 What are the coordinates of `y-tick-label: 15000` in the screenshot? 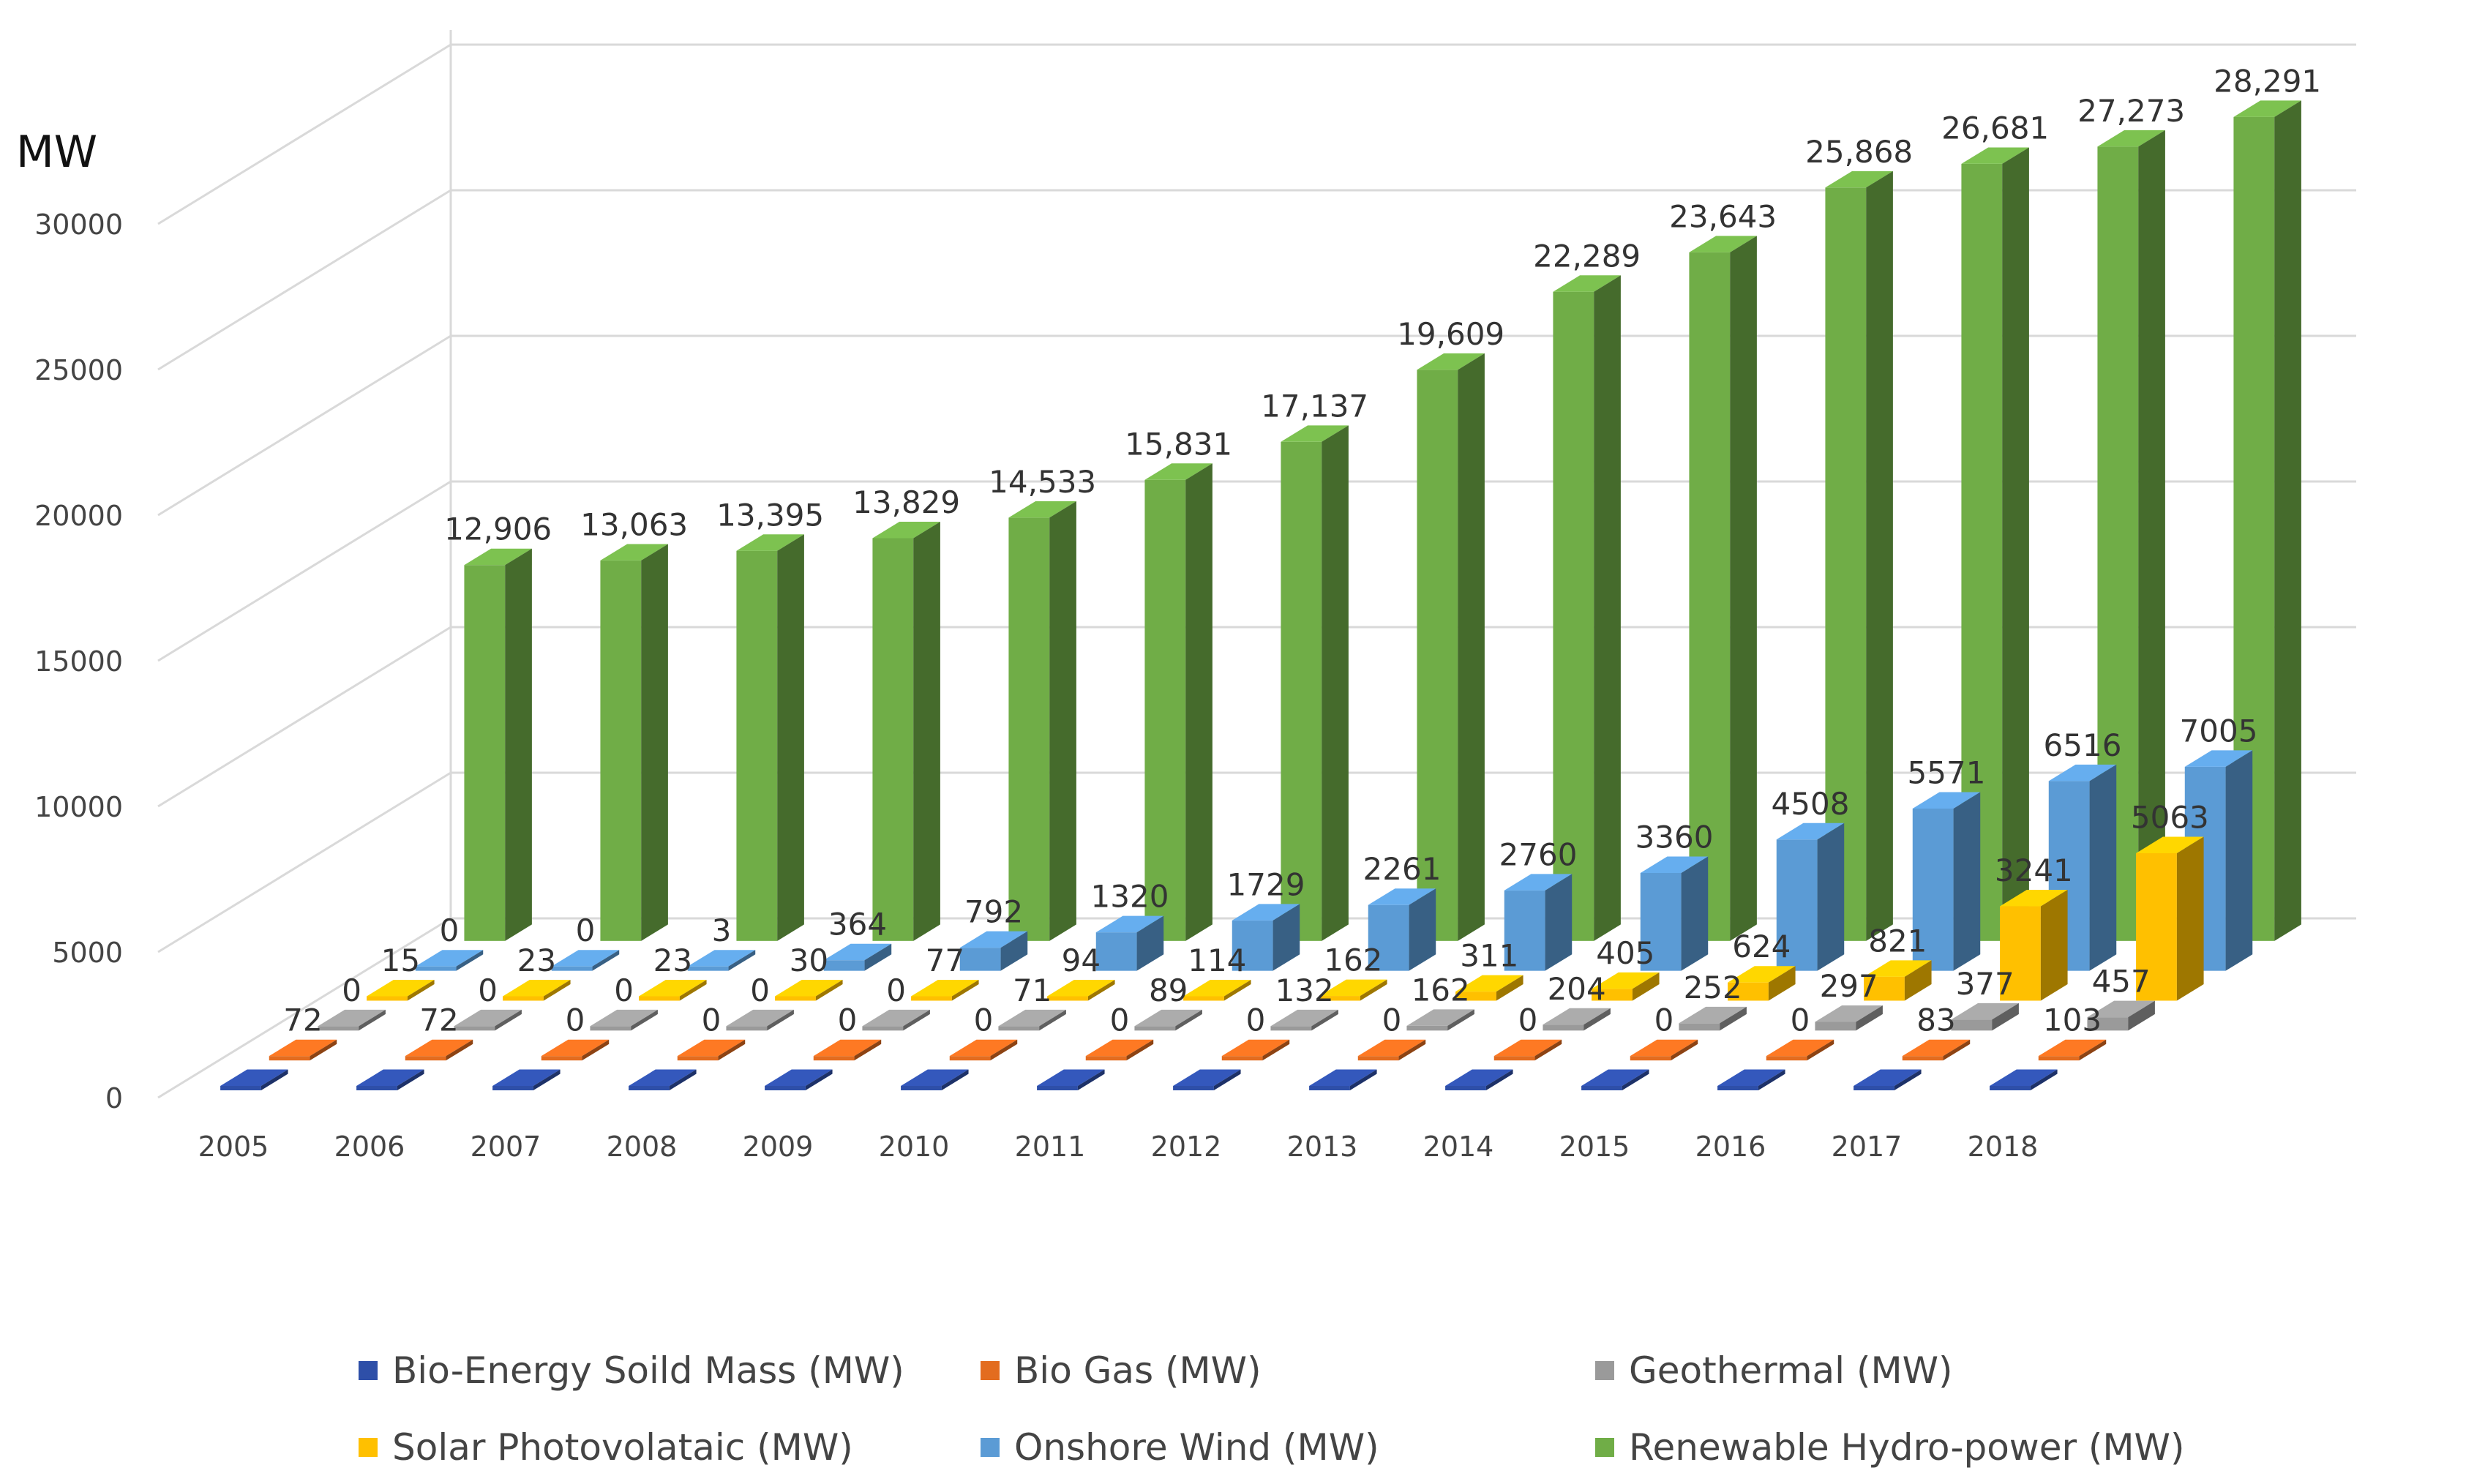 It's located at (78, 661).